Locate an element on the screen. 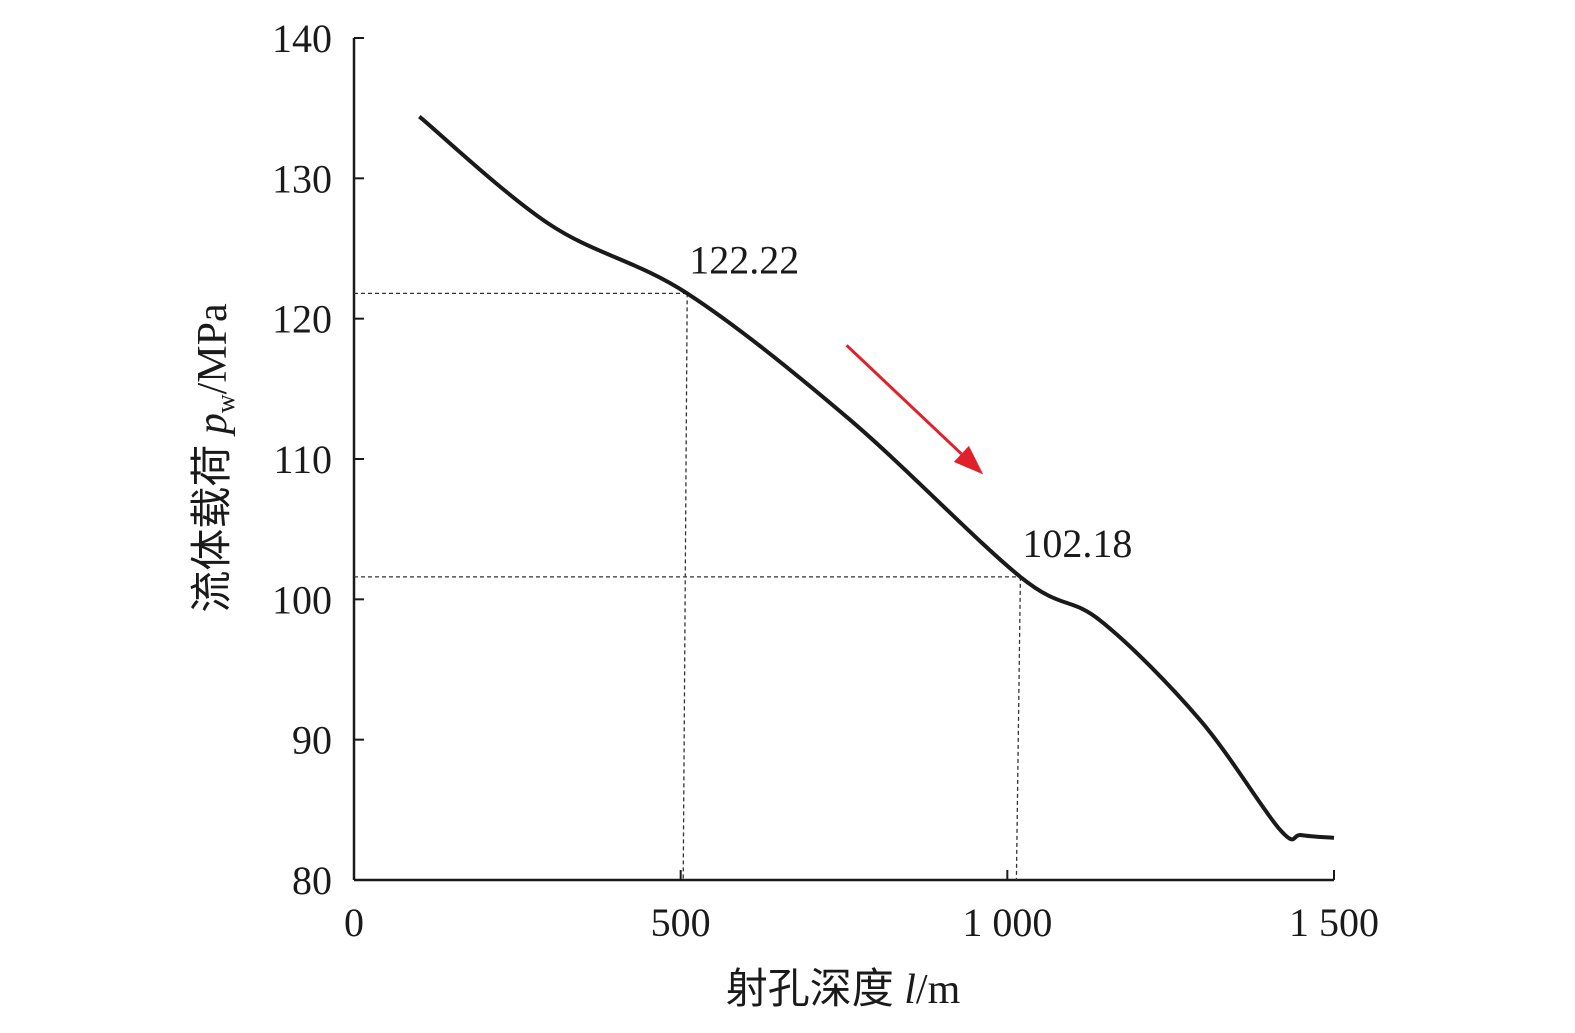  y-tick-label: 90 is located at coordinates (312, 740).